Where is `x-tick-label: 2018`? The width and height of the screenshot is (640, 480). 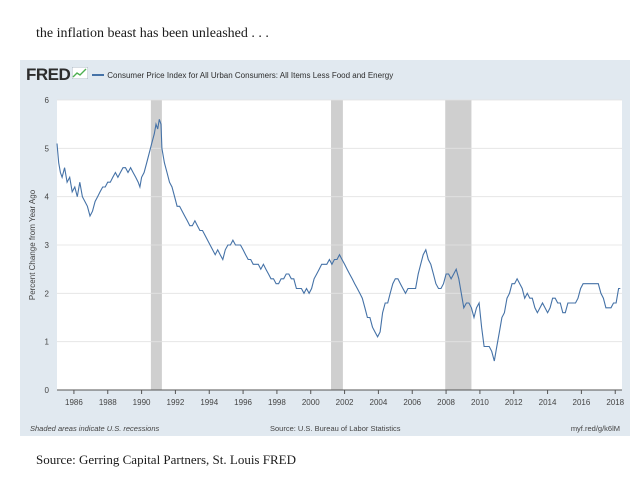 x-tick-label: 2018 is located at coordinates (615, 402).